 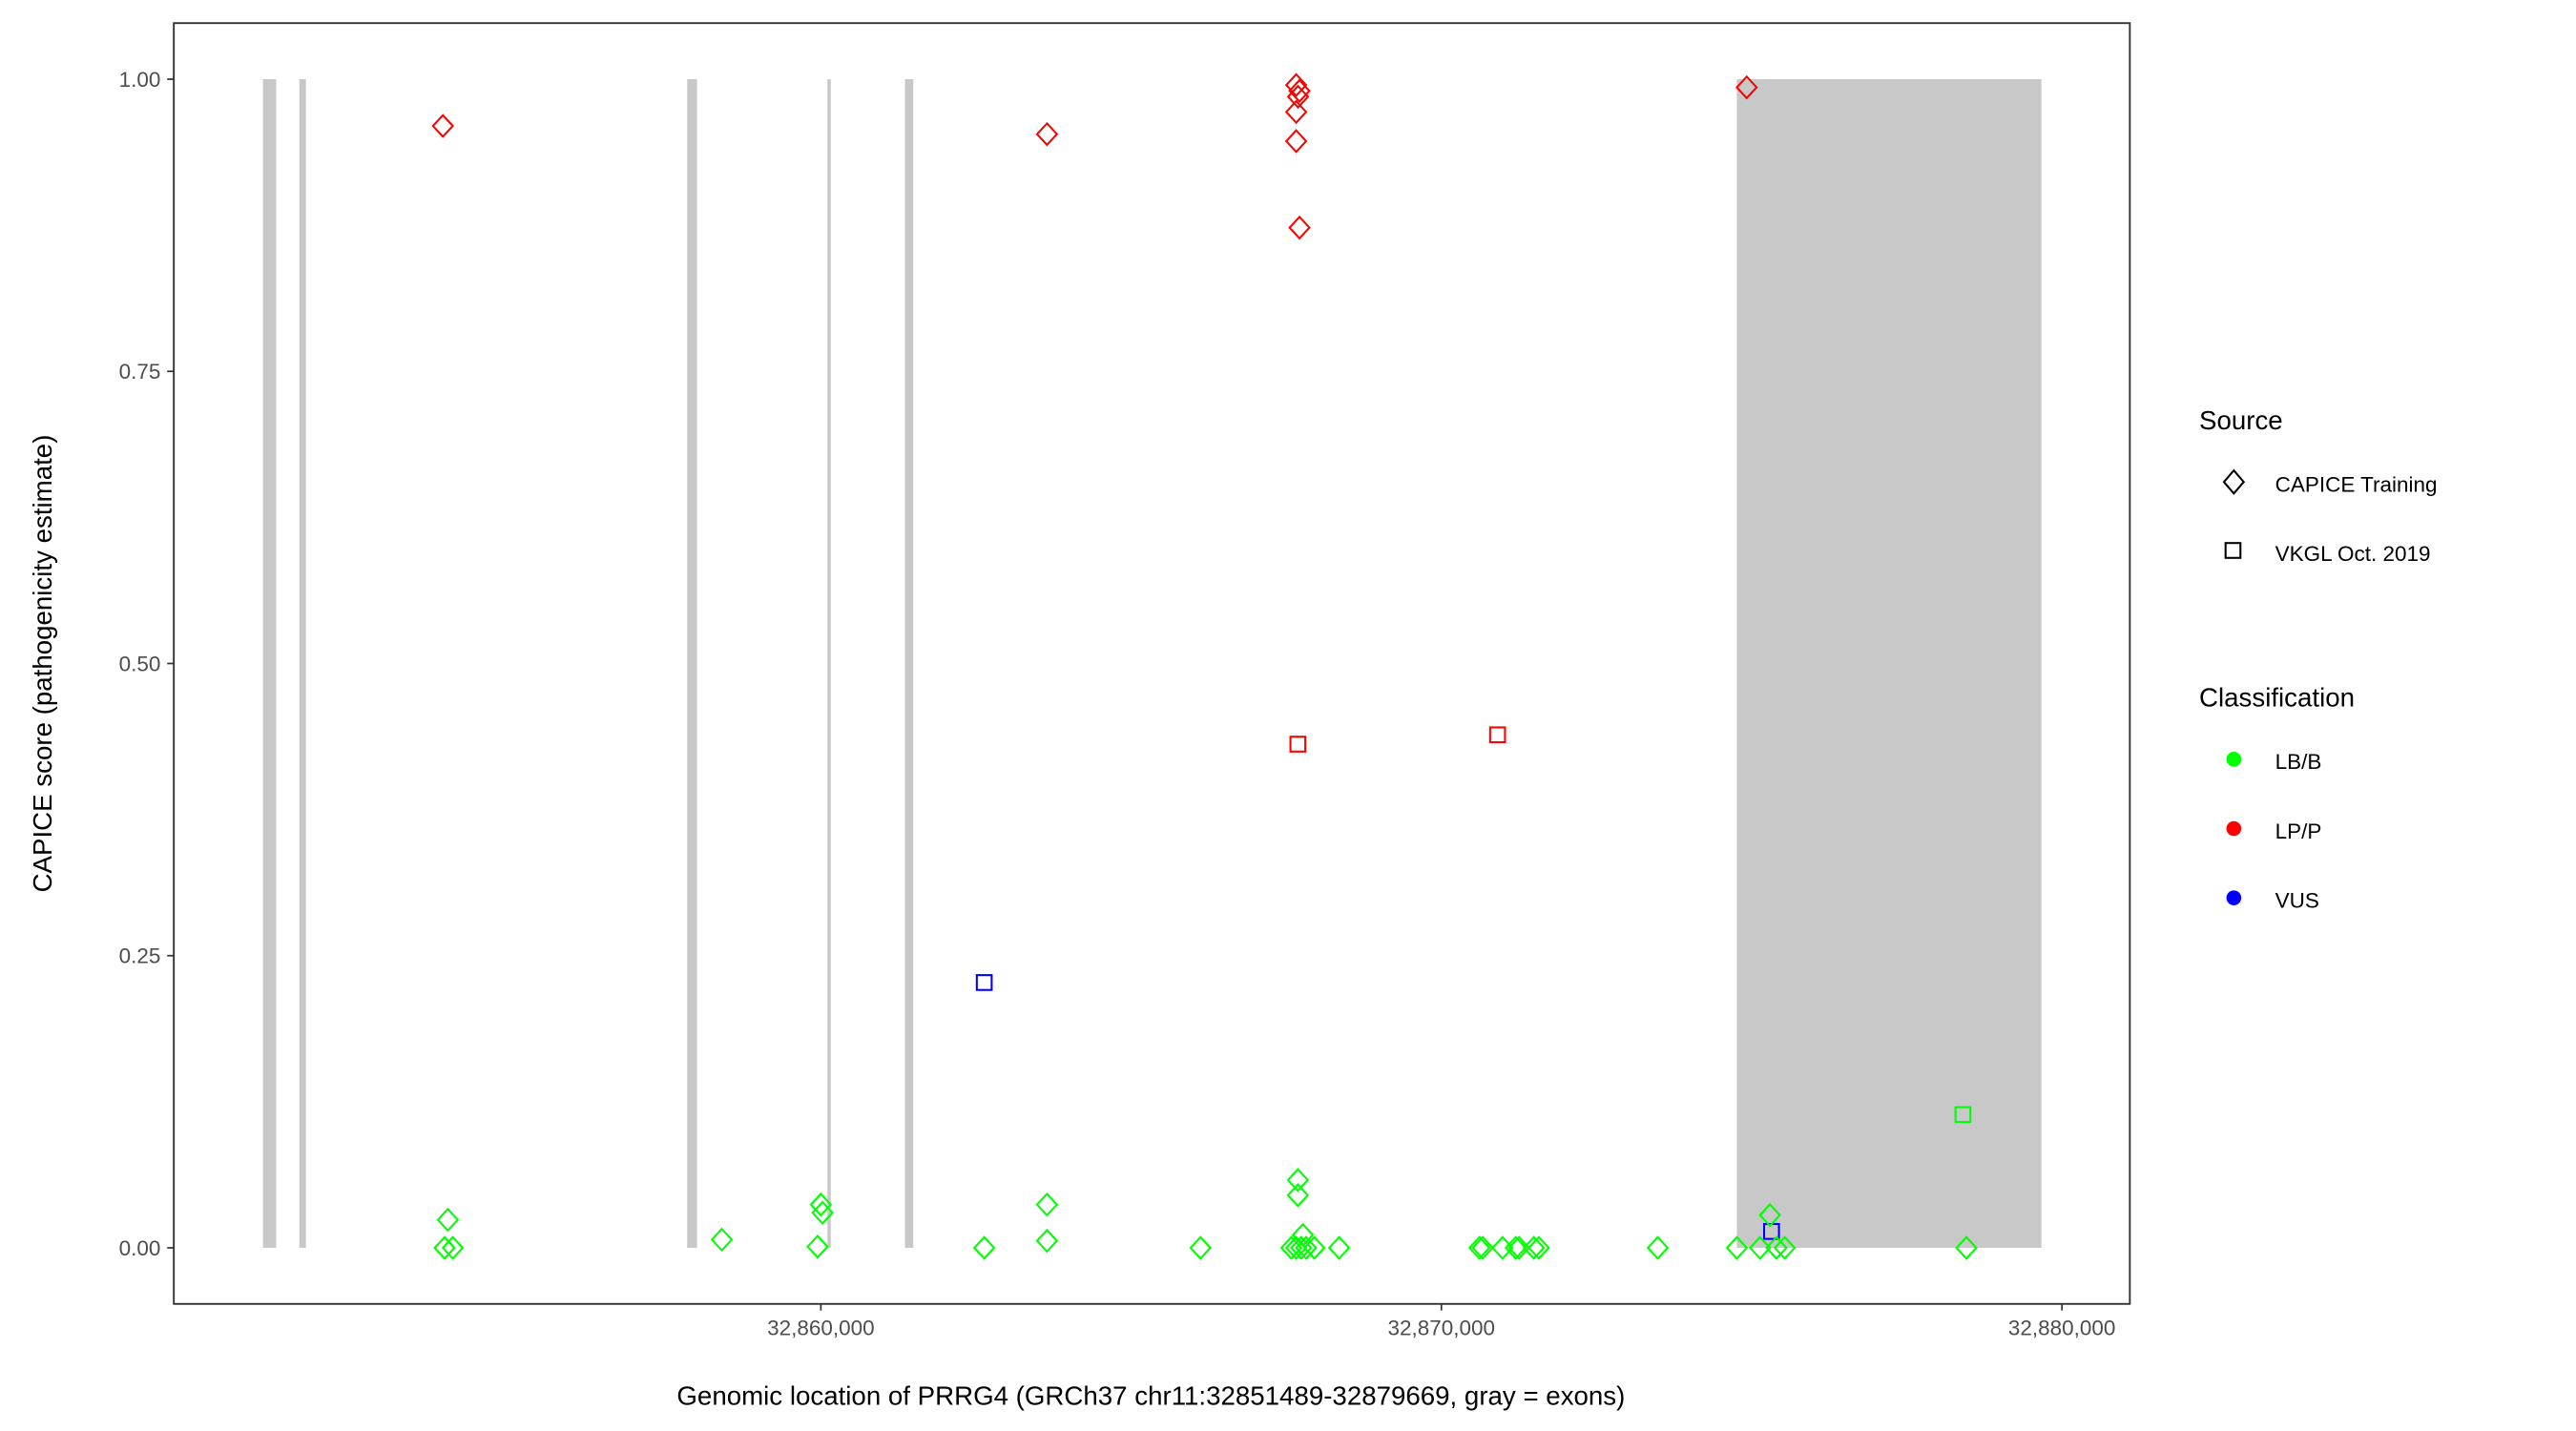 I want to click on legend-label: LB/B, so click(x=2298, y=762).